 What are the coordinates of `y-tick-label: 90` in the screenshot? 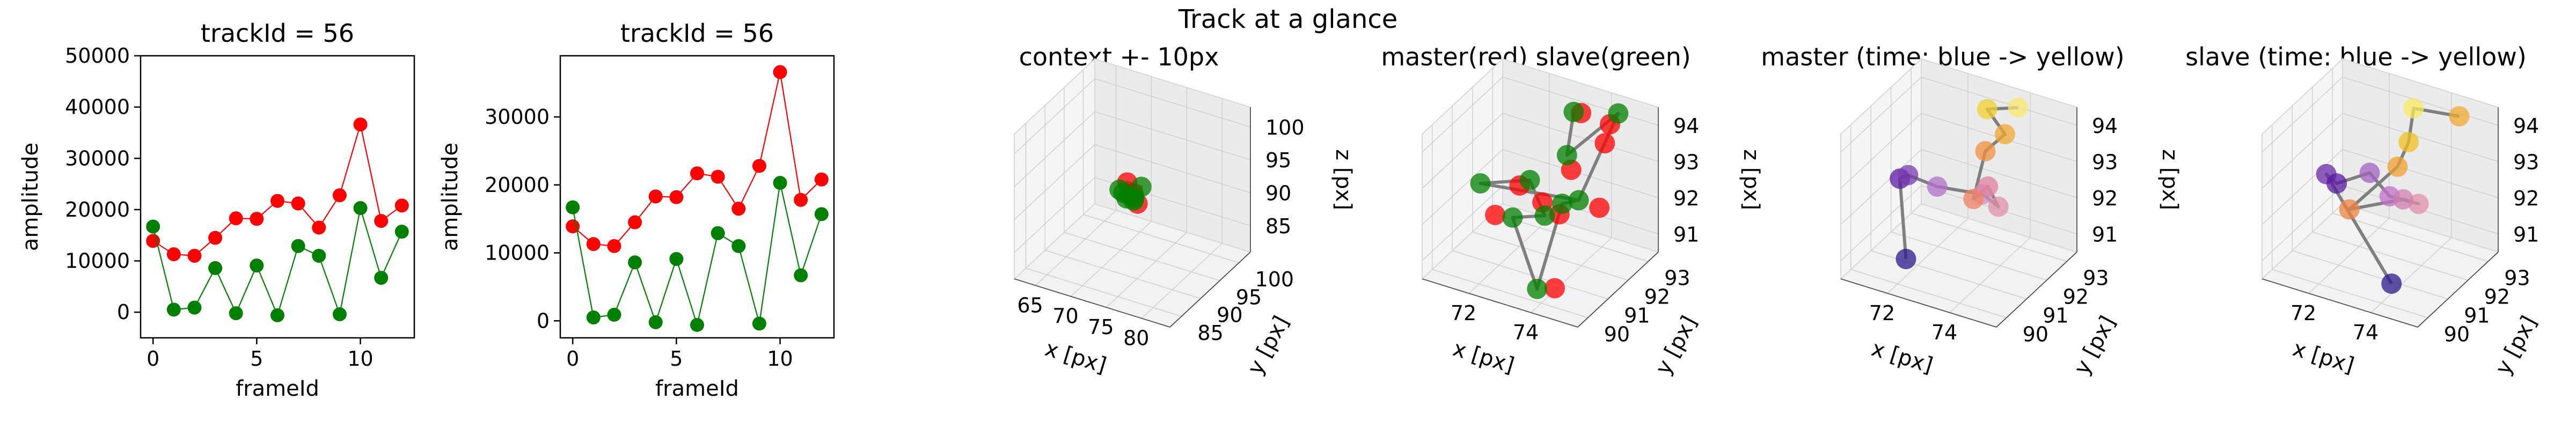 It's located at (1229, 315).